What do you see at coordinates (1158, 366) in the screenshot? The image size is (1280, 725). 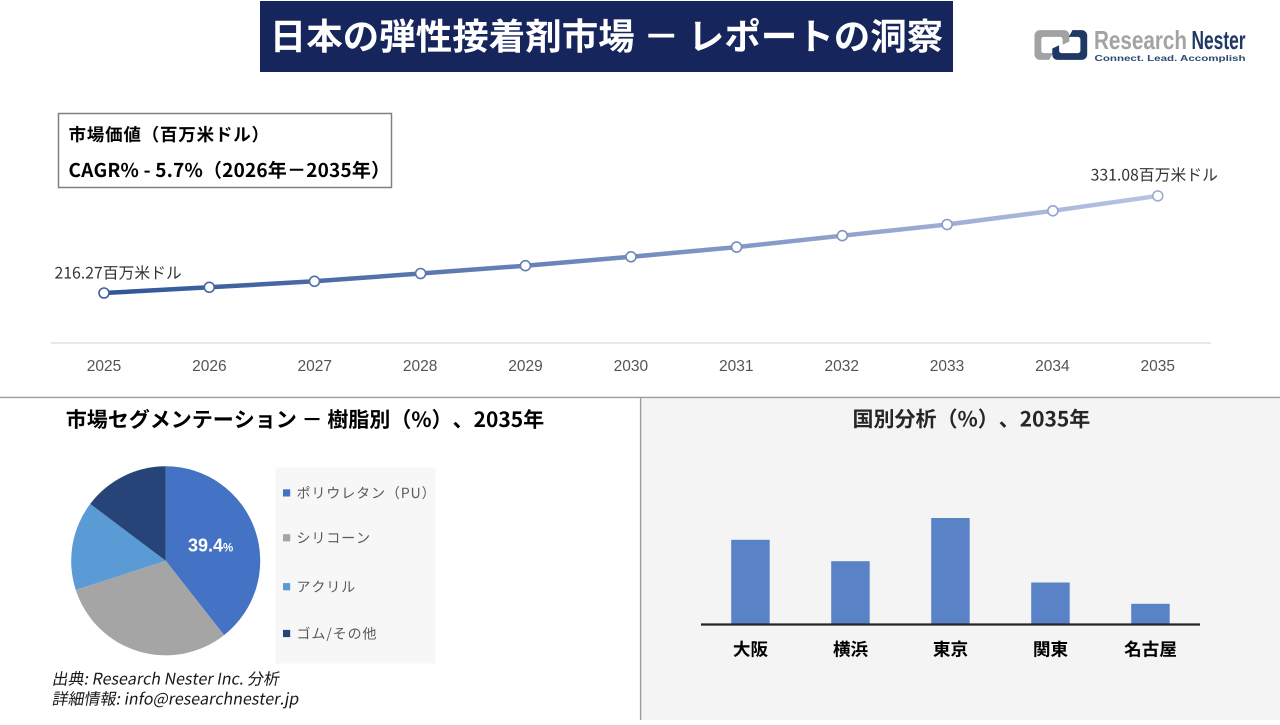 I see `svg-text: 2035` at bounding box center [1158, 366].